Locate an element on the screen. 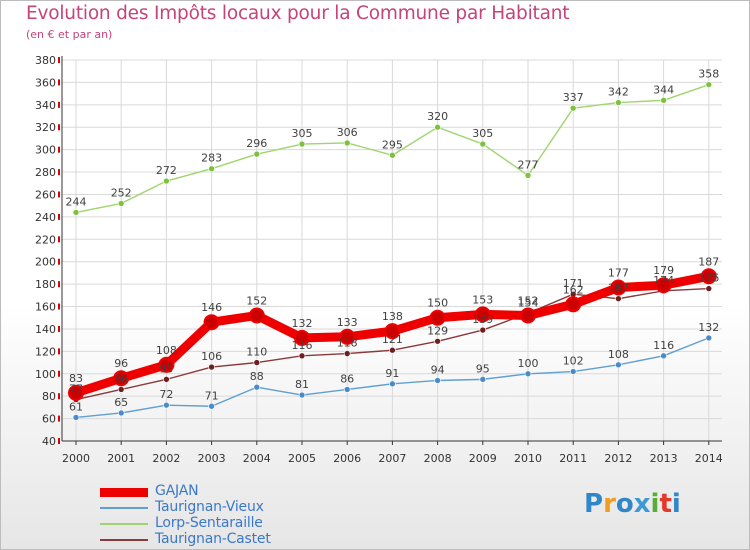 The image size is (750, 550). data-label: 132 is located at coordinates (708, 327).